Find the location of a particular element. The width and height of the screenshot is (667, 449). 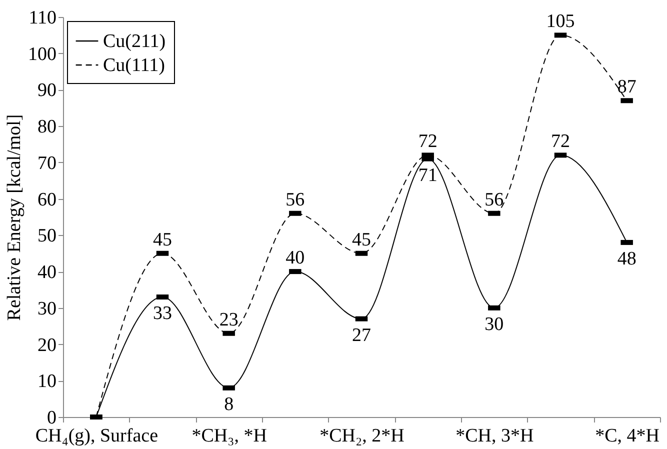

data-label: 8 is located at coordinates (229, 404).